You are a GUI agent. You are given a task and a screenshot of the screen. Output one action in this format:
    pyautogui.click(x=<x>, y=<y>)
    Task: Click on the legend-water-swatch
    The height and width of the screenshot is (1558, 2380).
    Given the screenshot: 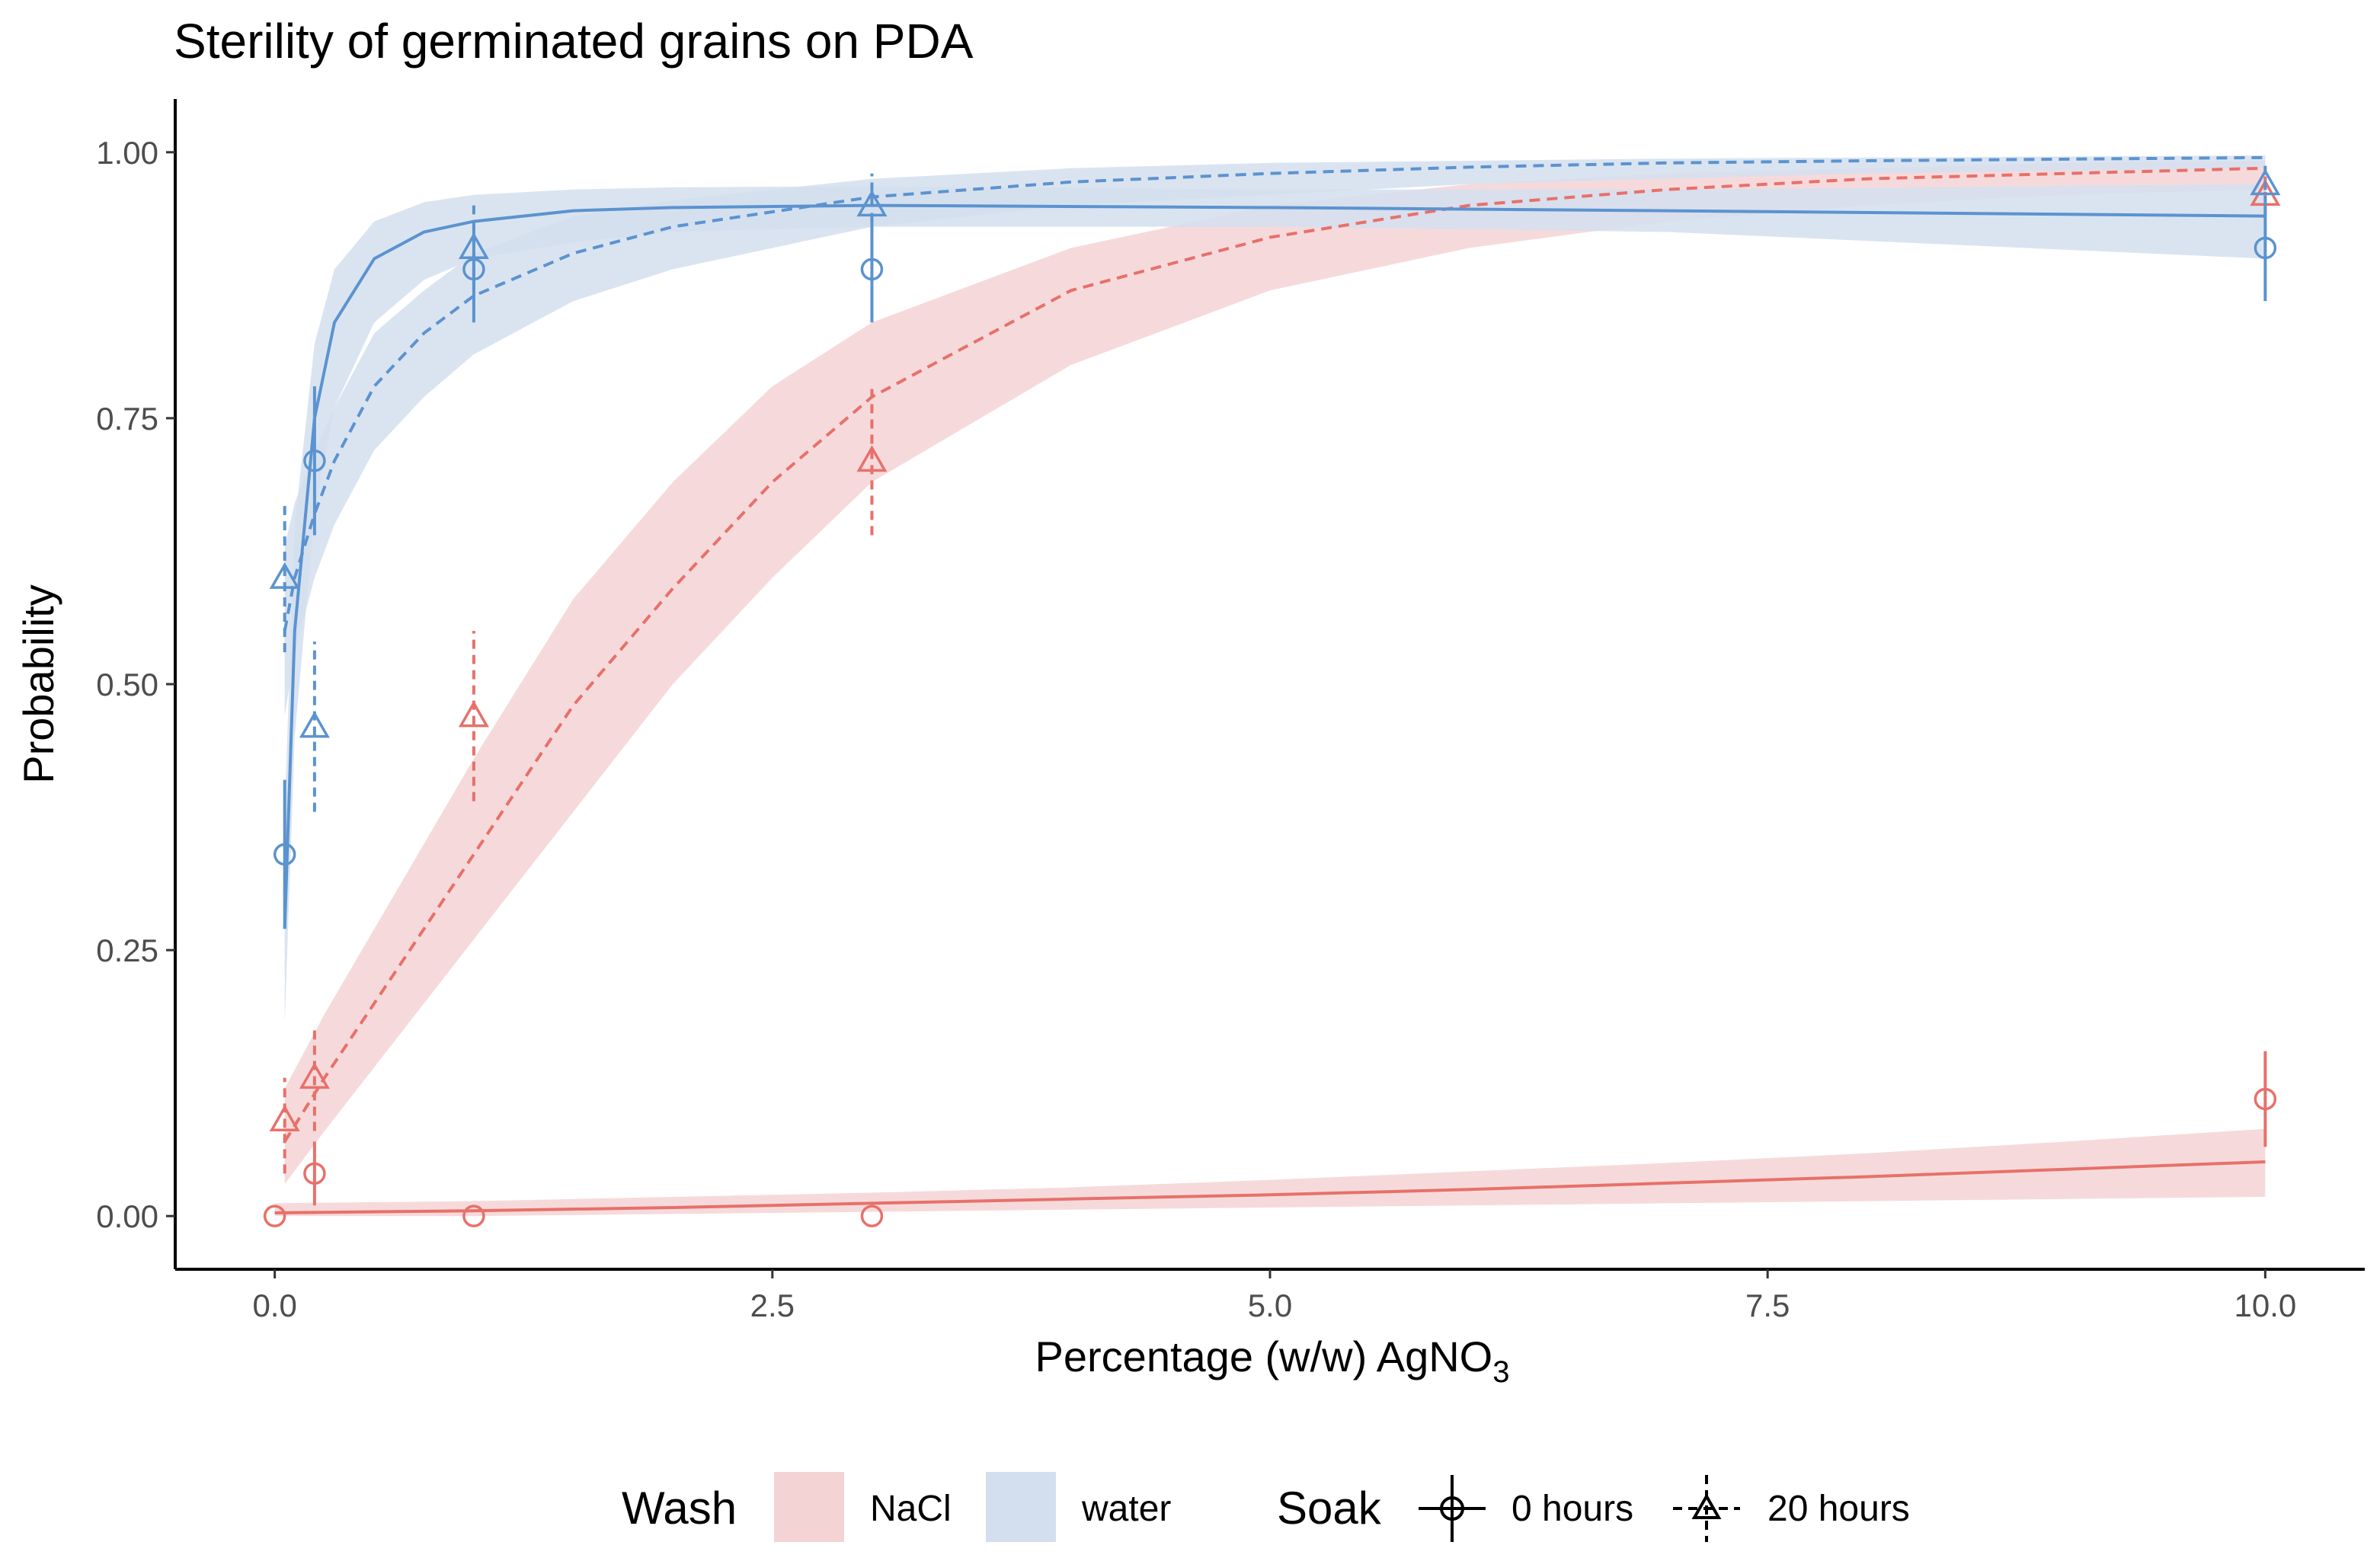 What is the action you would take?
    pyautogui.click(x=1021, y=1507)
    